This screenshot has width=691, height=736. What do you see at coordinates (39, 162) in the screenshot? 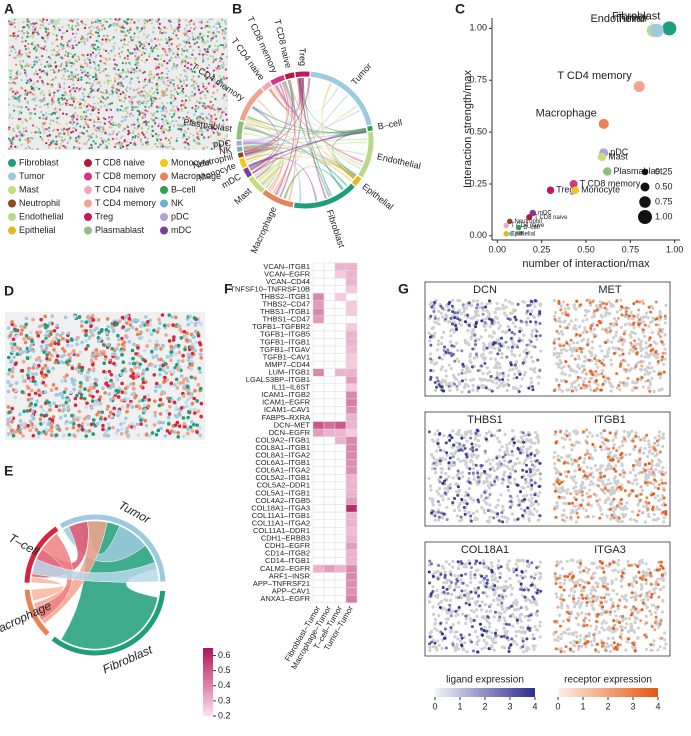
I see `legend-label: Fibroblast` at bounding box center [39, 162].